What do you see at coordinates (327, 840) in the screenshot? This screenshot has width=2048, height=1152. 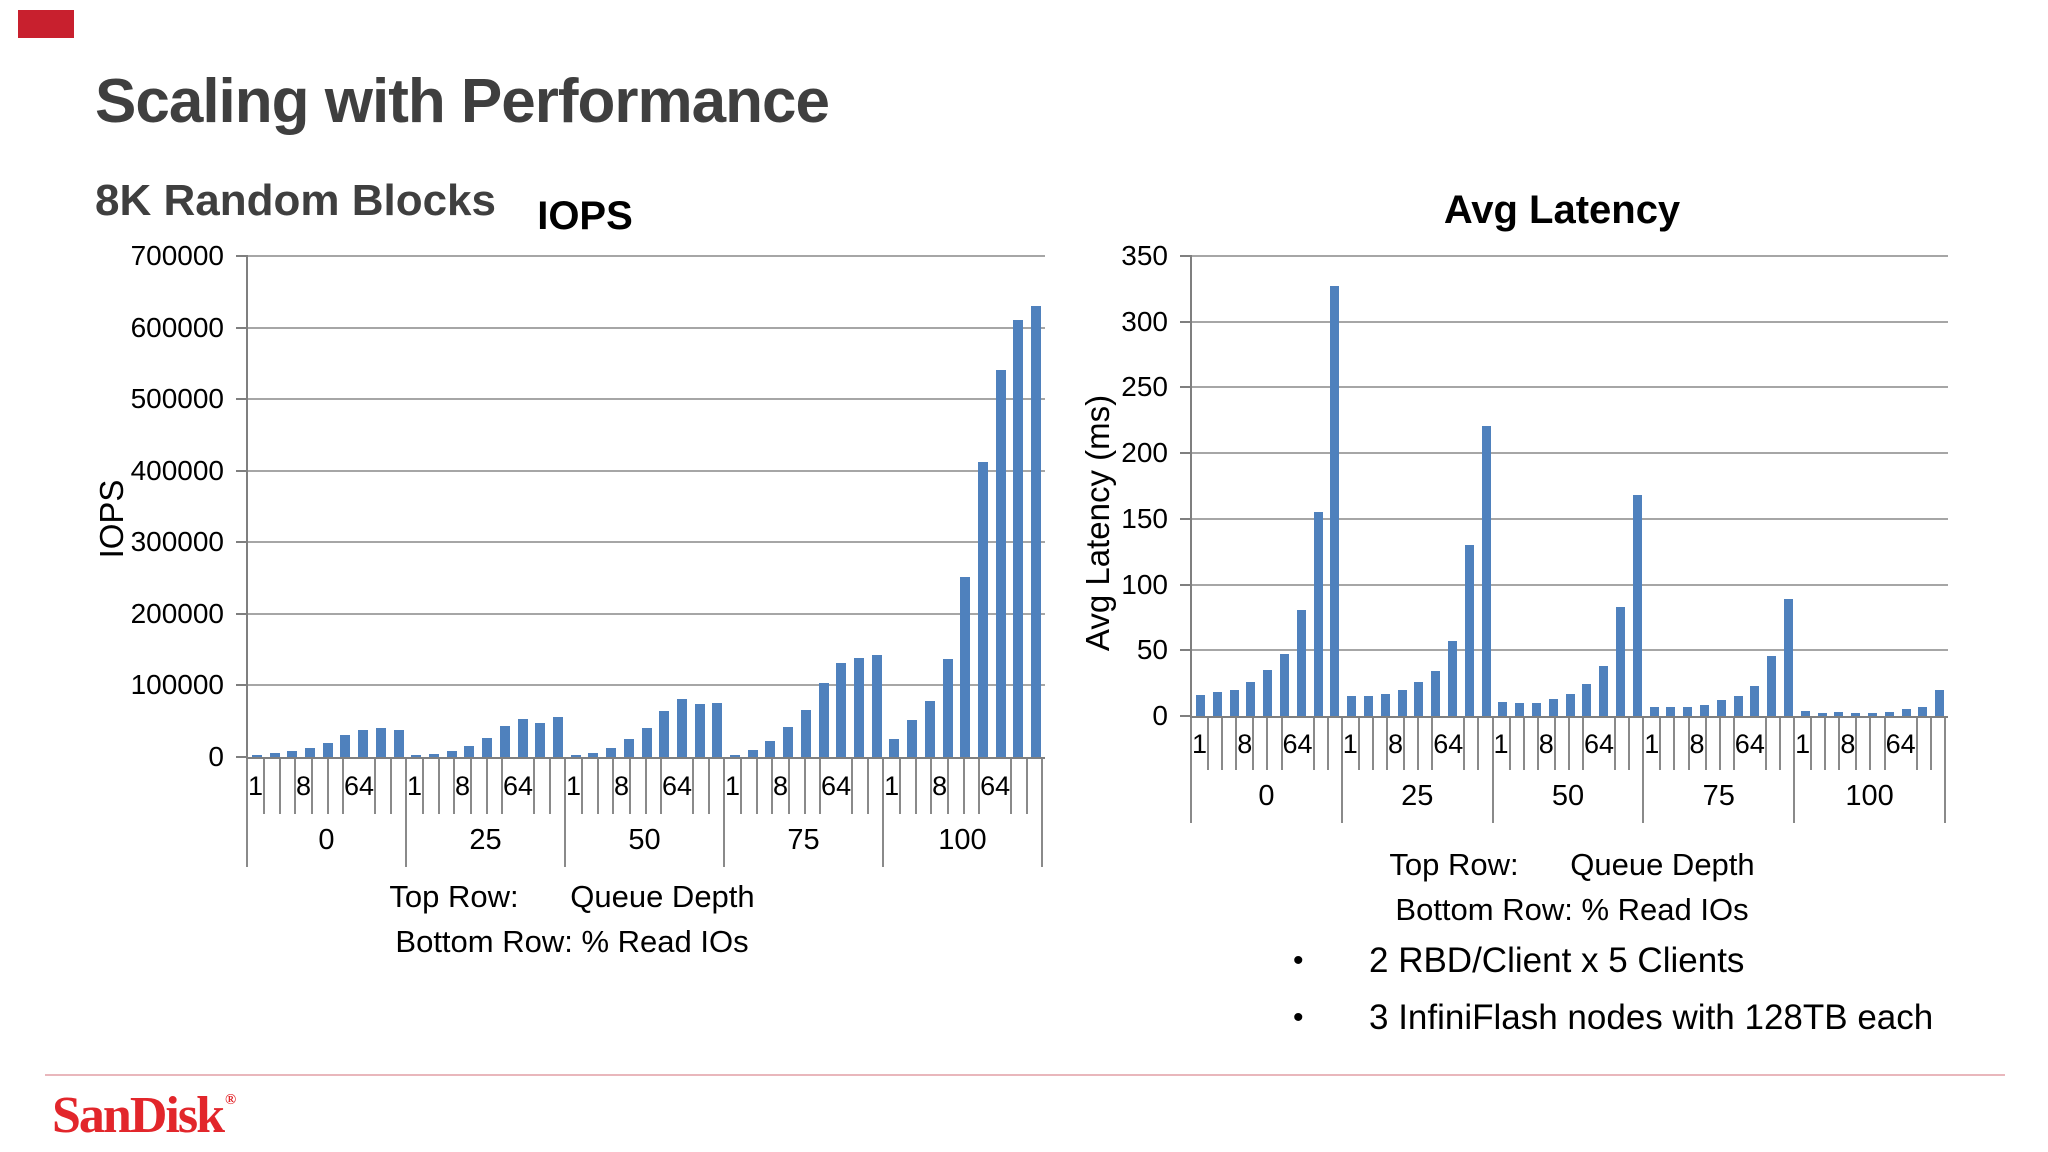 I see `read-percent-cell: 0` at bounding box center [327, 840].